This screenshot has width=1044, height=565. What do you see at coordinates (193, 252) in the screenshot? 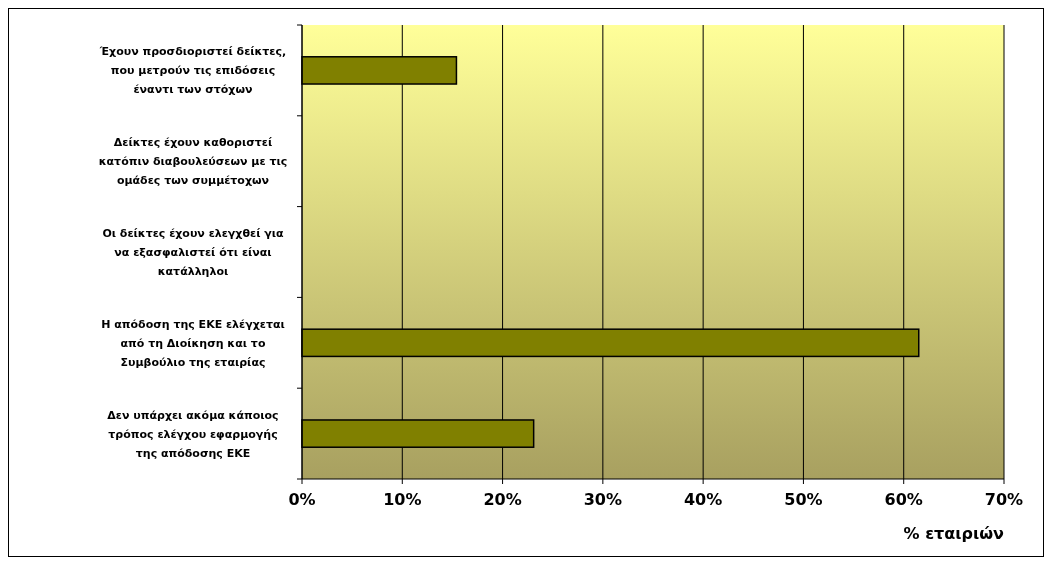
I see `y-tick-label: Οι δείκτες έχουν ελεγχθεί για να εξασφαλιστεί ότι είναι κατάλληλοι` at bounding box center [193, 252].